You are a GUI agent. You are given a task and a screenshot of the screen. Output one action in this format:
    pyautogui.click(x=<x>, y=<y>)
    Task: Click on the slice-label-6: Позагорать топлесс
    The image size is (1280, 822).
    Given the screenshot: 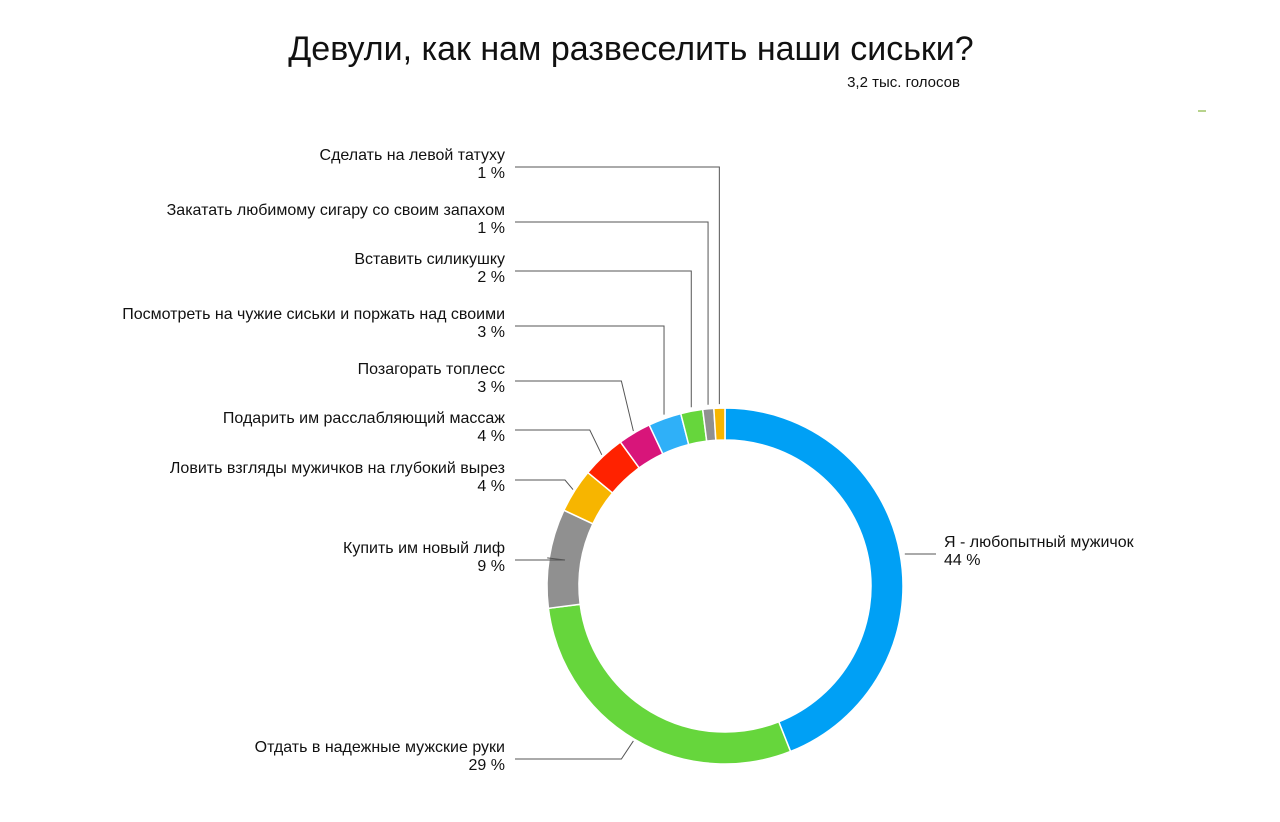 What is the action you would take?
    pyautogui.click(x=431, y=369)
    